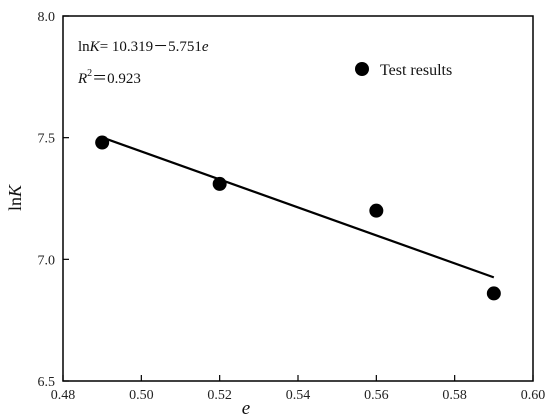 This screenshot has height=418, width=550. Describe the element at coordinates (416, 70) in the screenshot. I see `legend-label: Test results` at that location.